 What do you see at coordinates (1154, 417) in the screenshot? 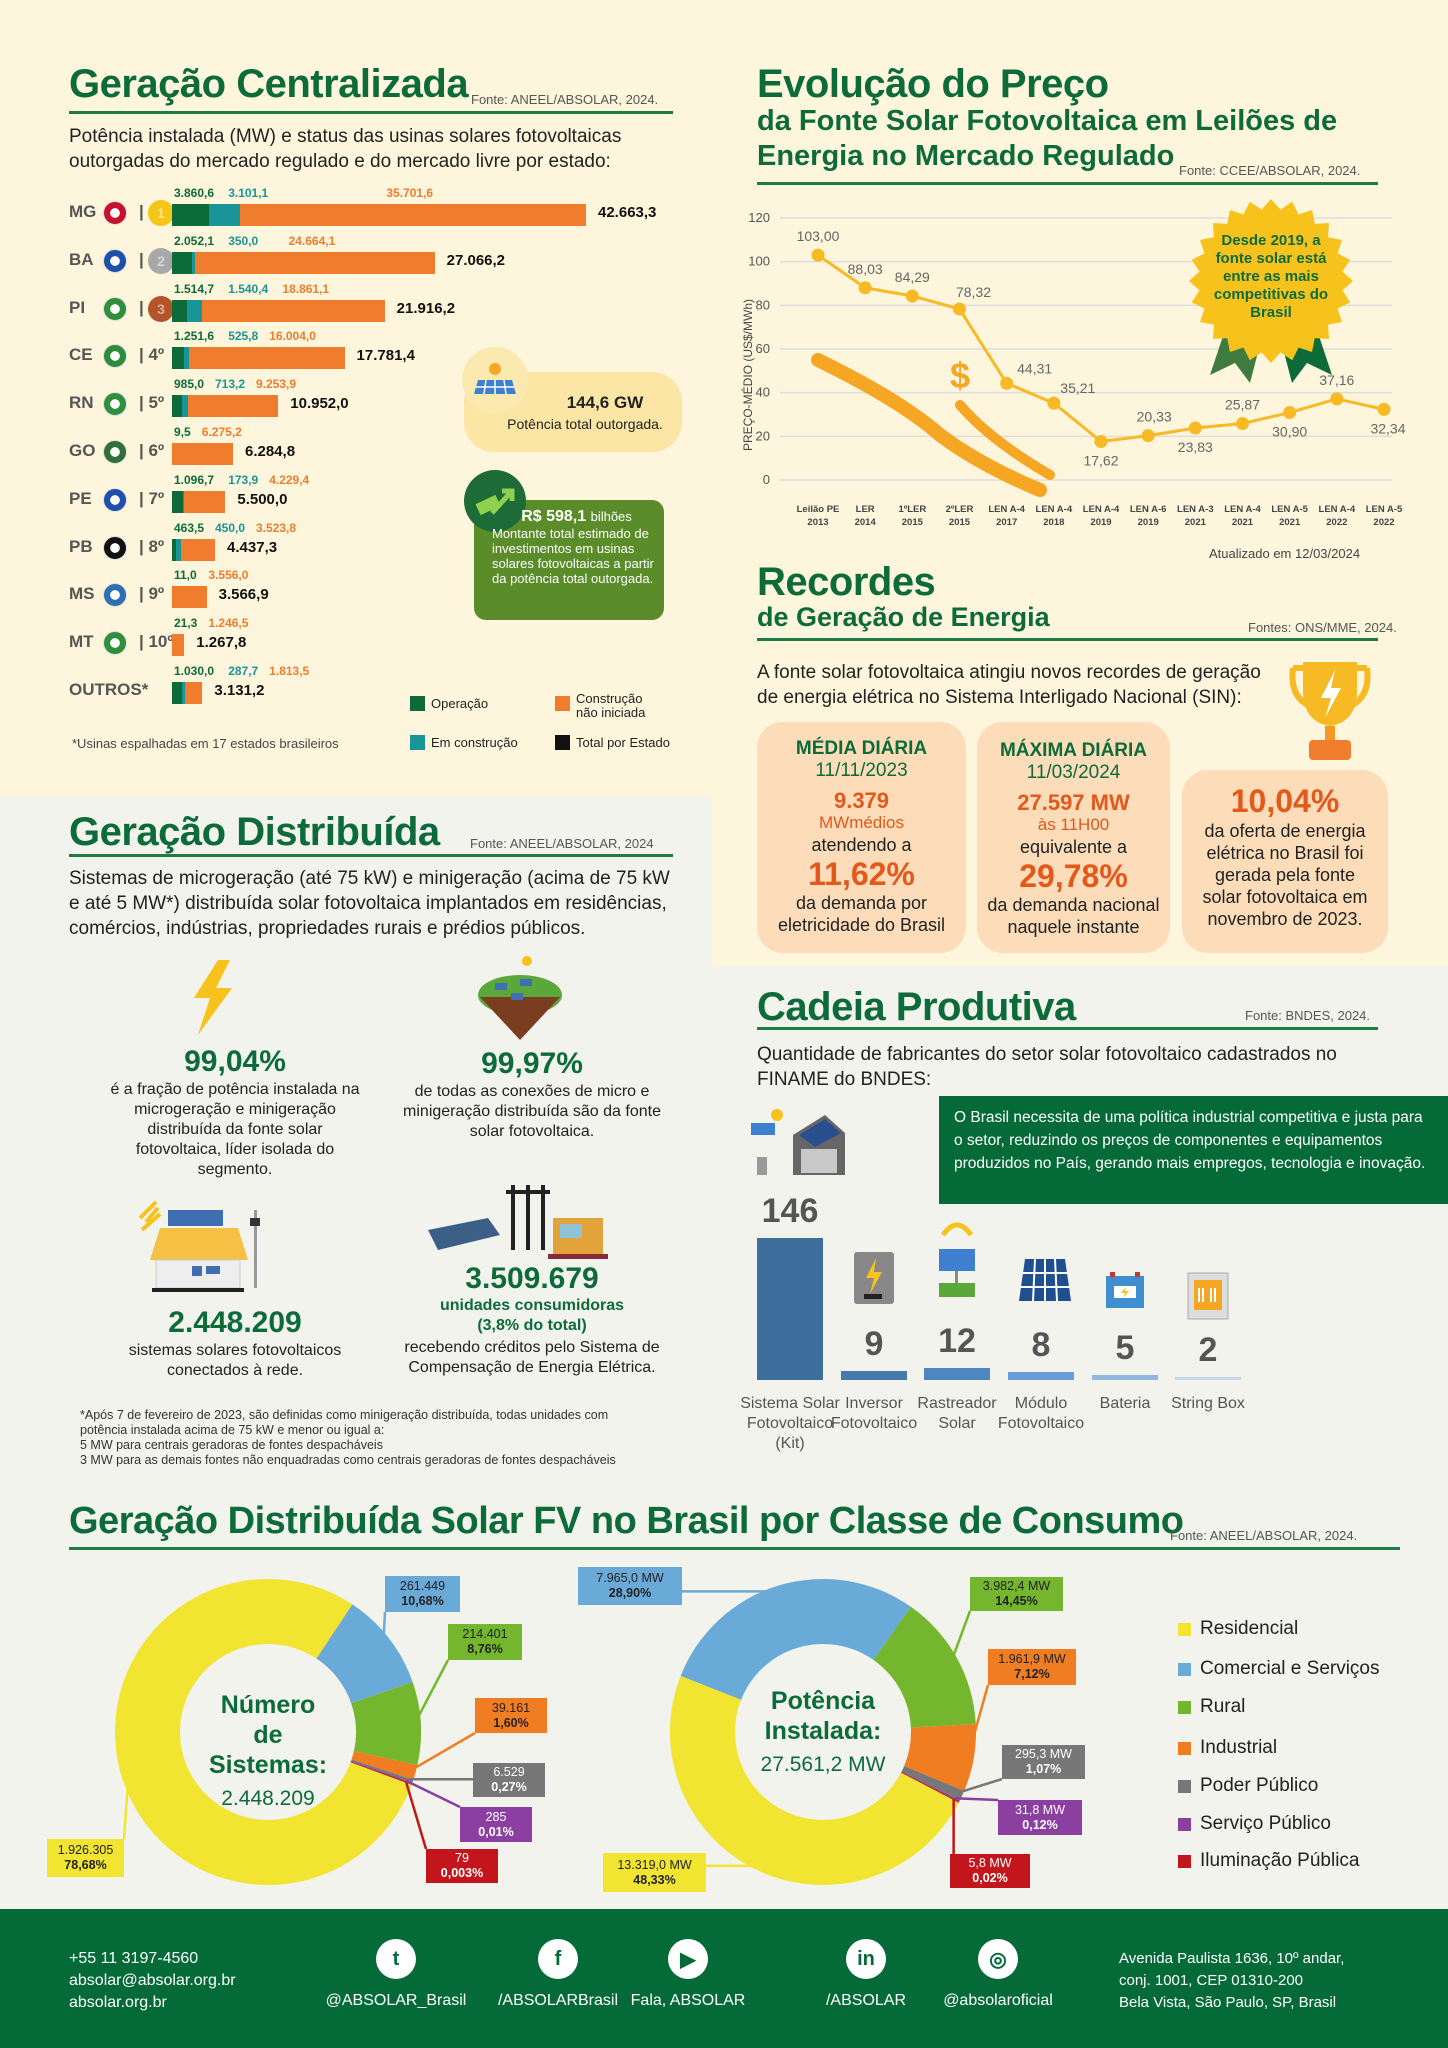
I see `price-value-label: 20,33` at bounding box center [1154, 417].